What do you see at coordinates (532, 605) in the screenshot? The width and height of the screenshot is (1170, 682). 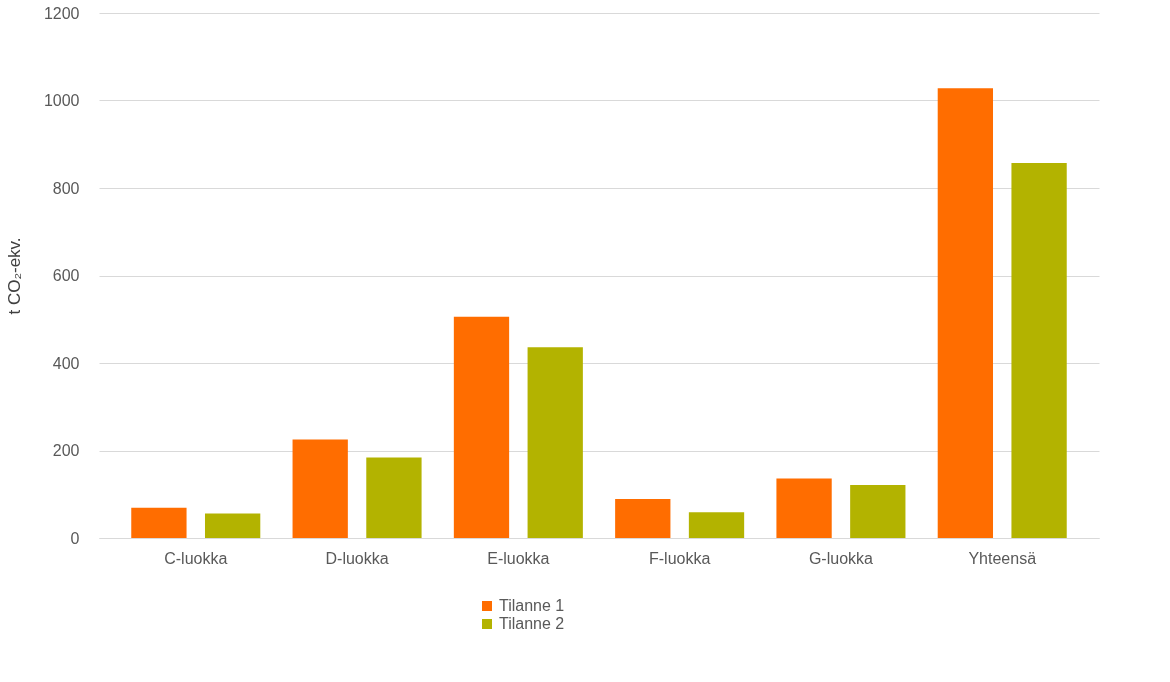 I see `legend-label: Tilanne 1` at bounding box center [532, 605].